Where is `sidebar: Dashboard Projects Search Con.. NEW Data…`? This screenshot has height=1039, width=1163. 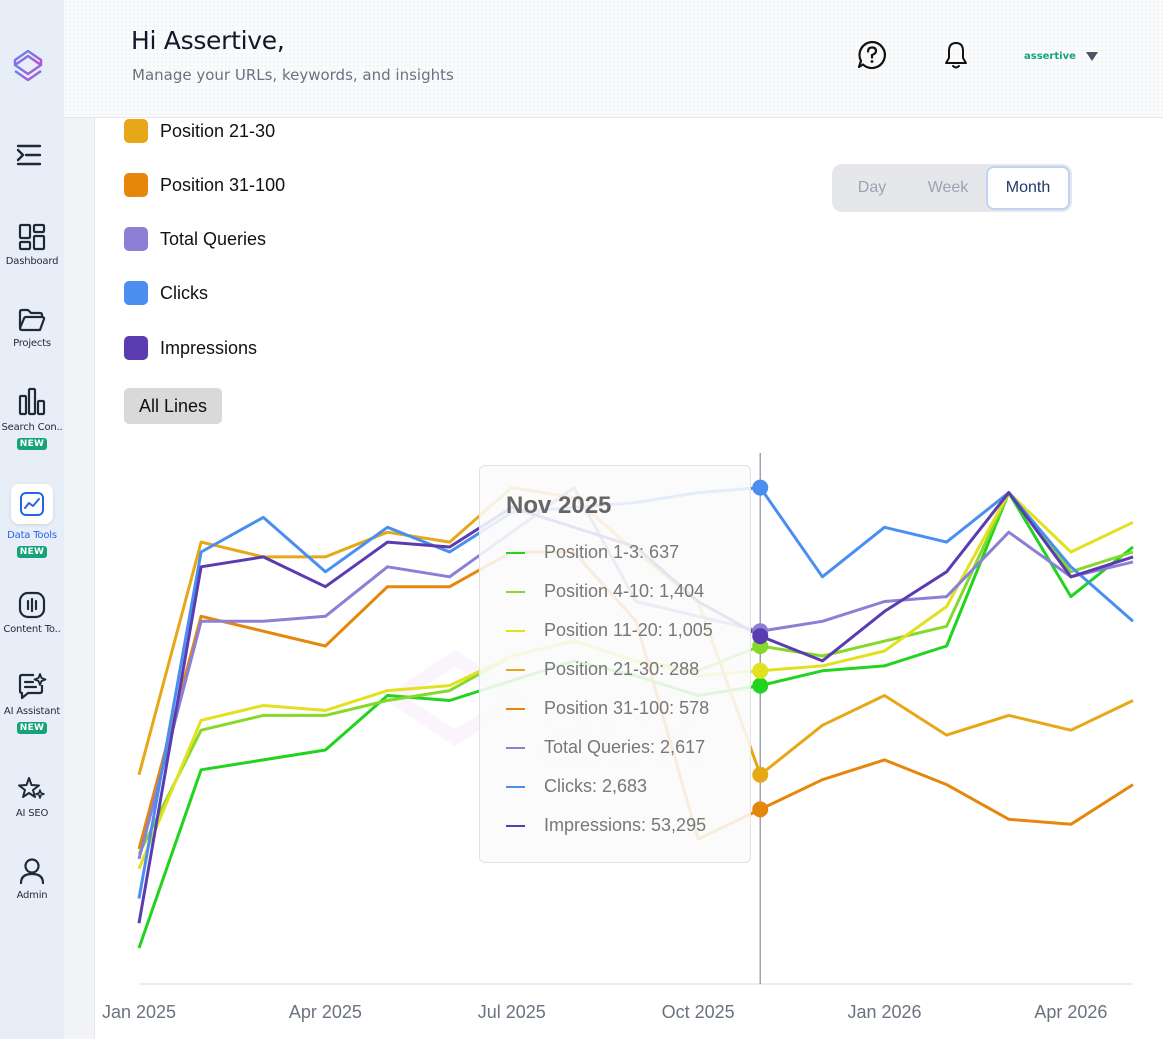 sidebar: Dashboard Projects Search Con.. NEW Data… is located at coordinates (32, 519).